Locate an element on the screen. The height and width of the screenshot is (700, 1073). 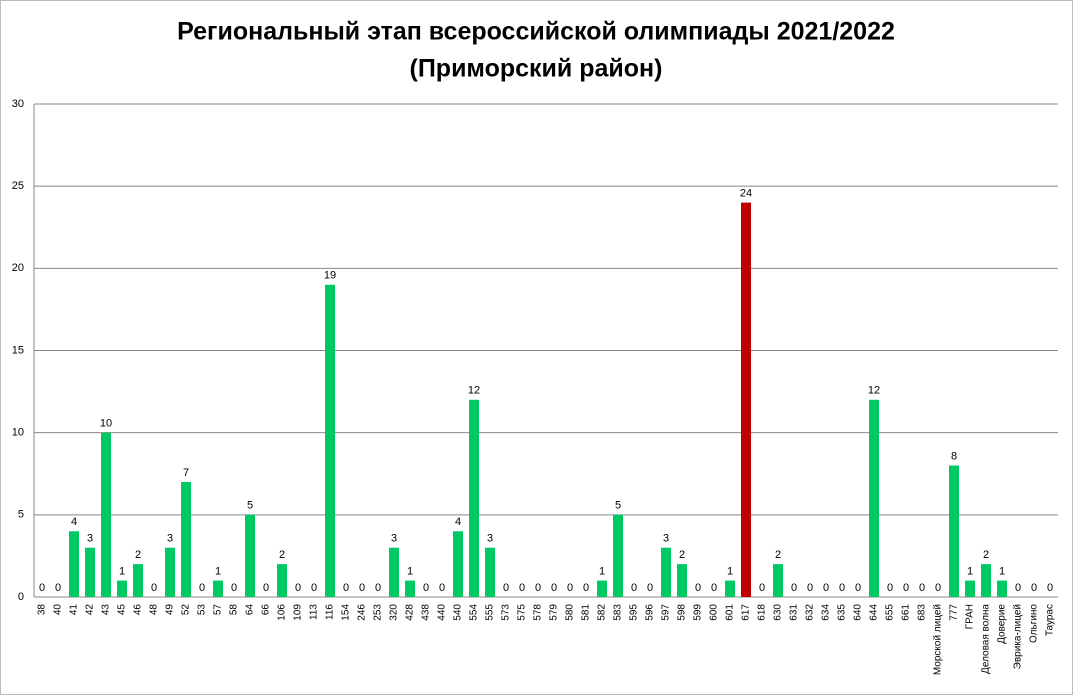
x-tick-label: 43 is located at coordinates (106, 610).